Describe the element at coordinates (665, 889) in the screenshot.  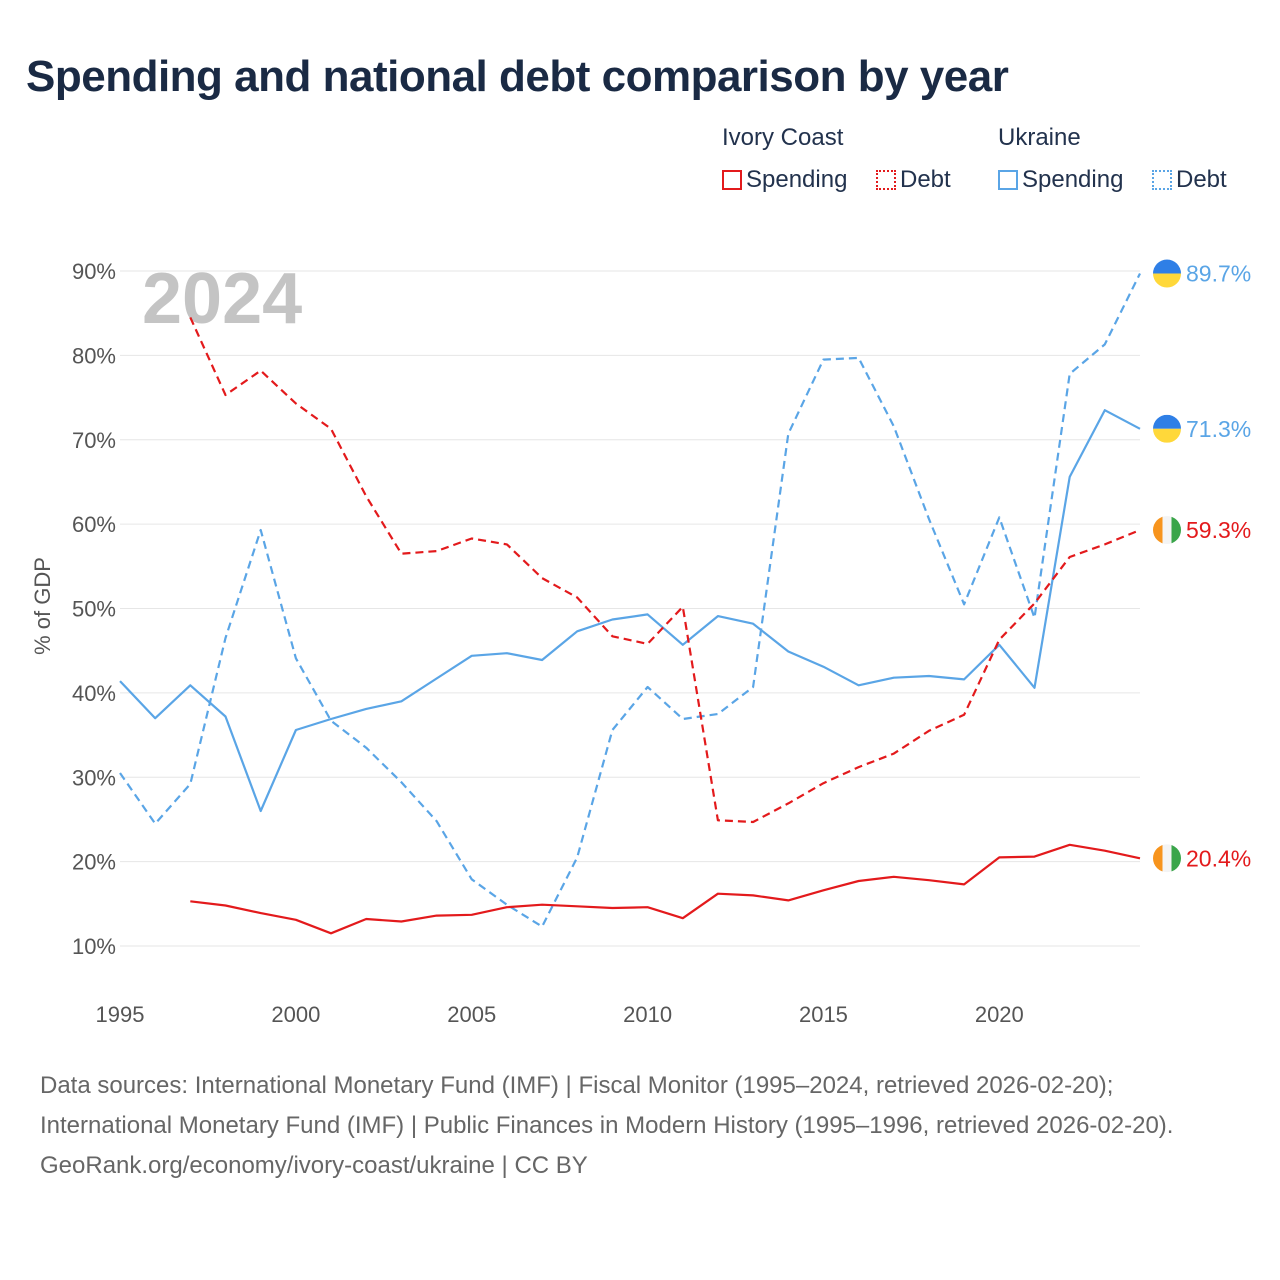
I see `series-line-ivory-coast-spending` at that location.